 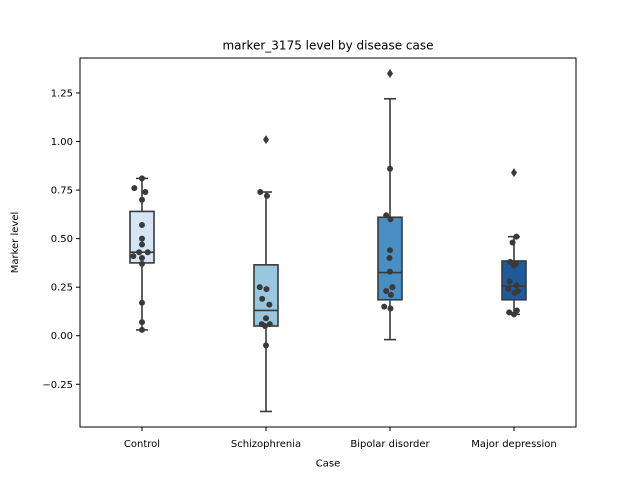 What do you see at coordinates (142, 444) in the screenshot?
I see `x-tick-label: Control` at bounding box center [142, 444].